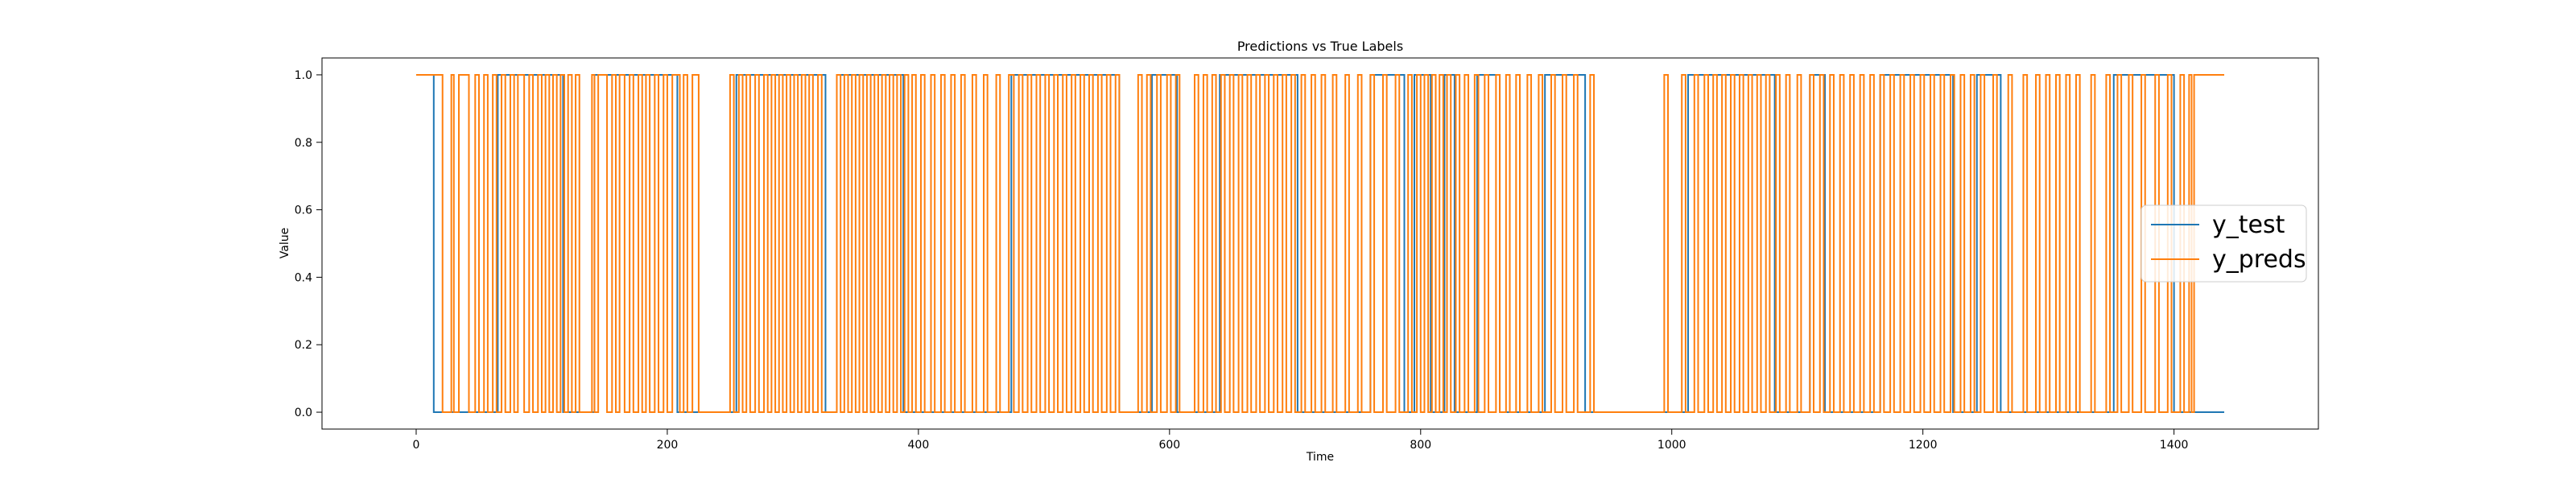  What do you see at coordinates (1420, 445) in the screenshot?
I see `x-tick-label: 800` at bounding box center [1420, 445].